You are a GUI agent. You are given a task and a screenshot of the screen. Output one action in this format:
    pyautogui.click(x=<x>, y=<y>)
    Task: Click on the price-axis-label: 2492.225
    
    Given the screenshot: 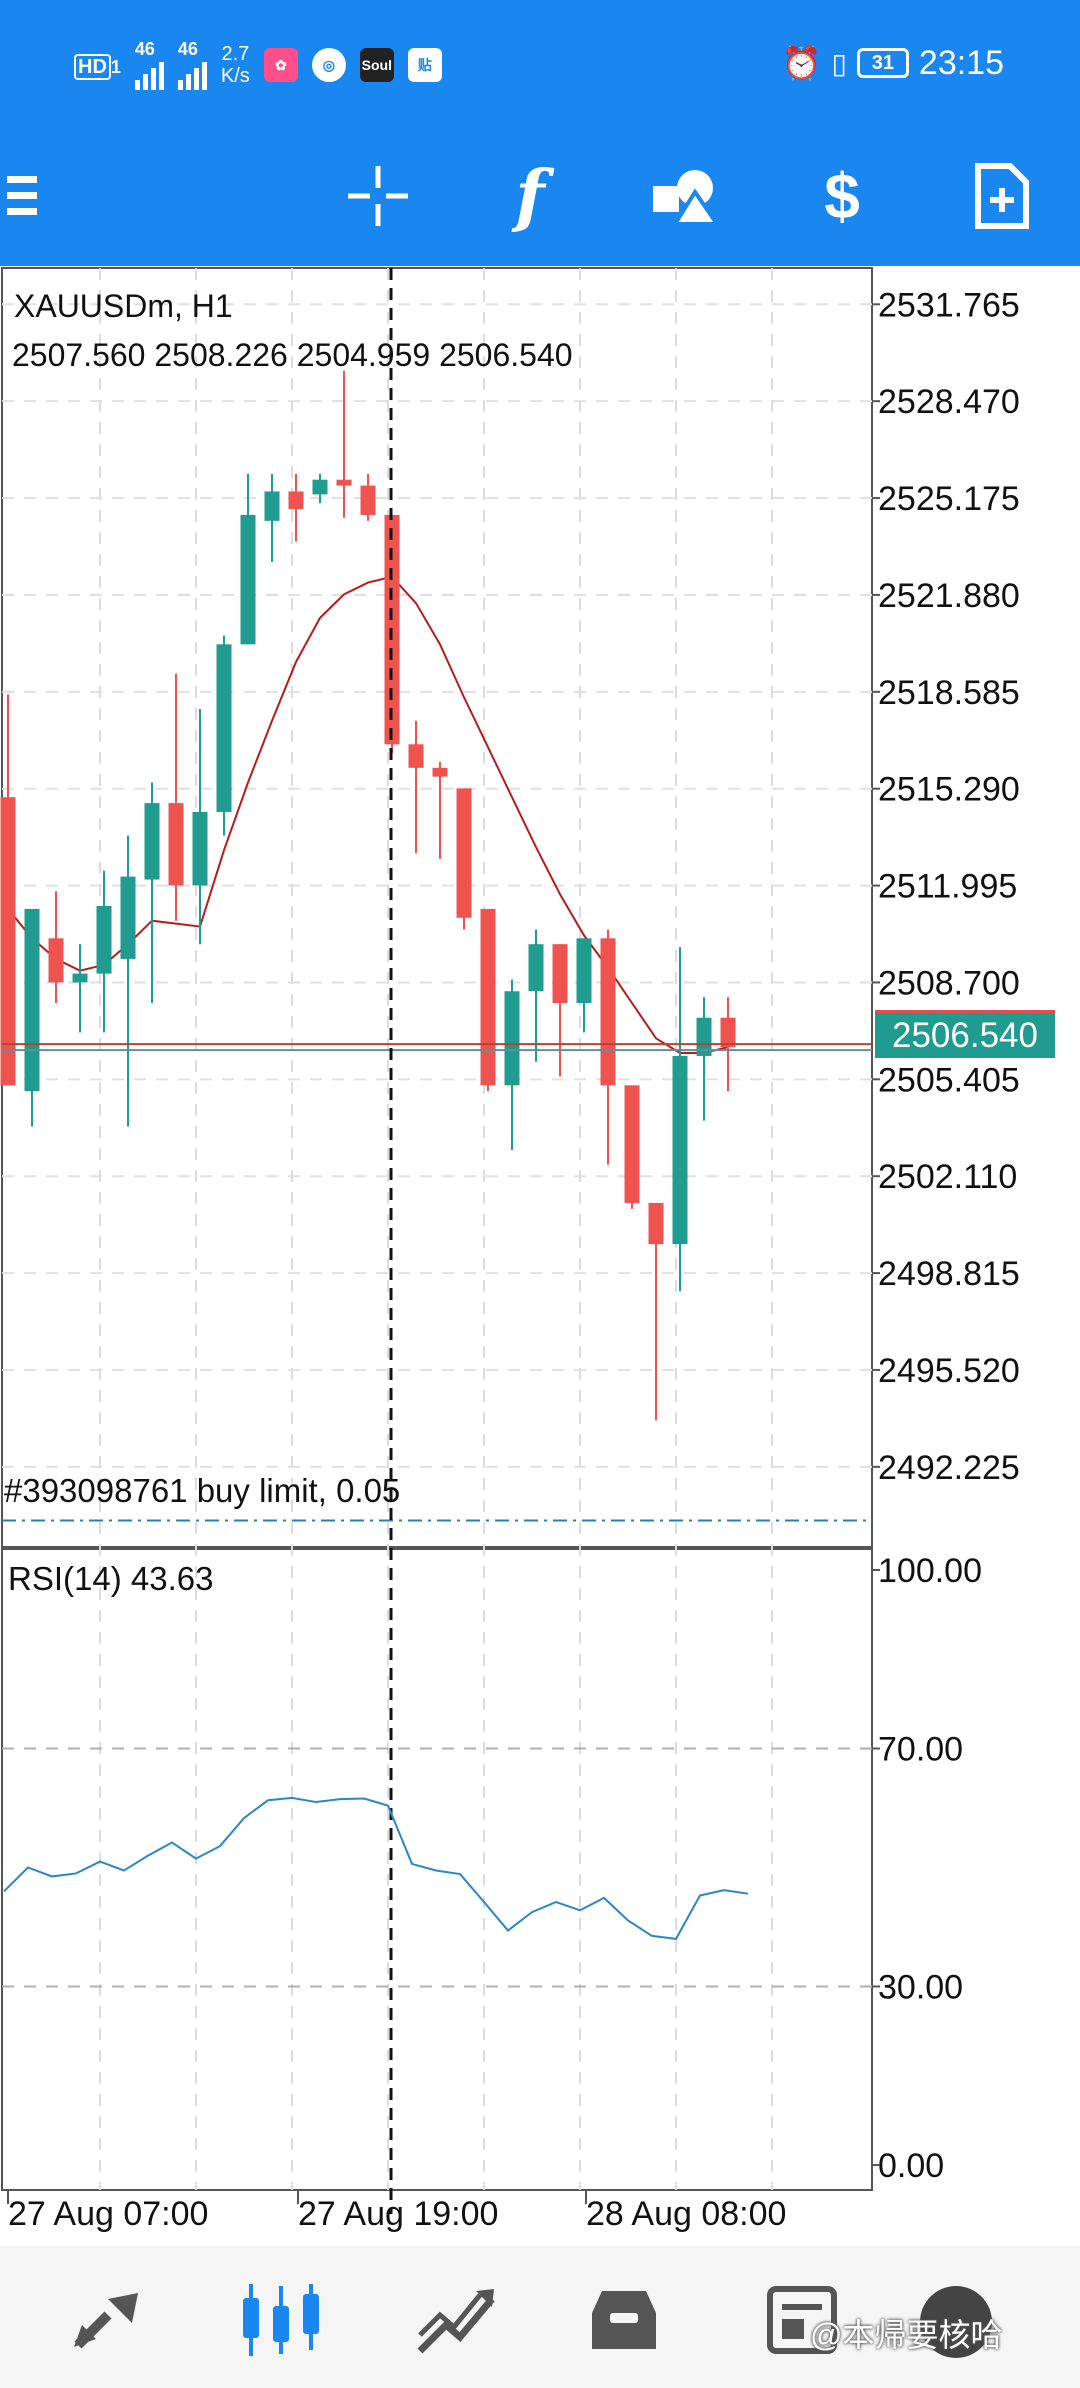 What is the action you would take?
    pyautogui.click(x=949, y=1468)
    